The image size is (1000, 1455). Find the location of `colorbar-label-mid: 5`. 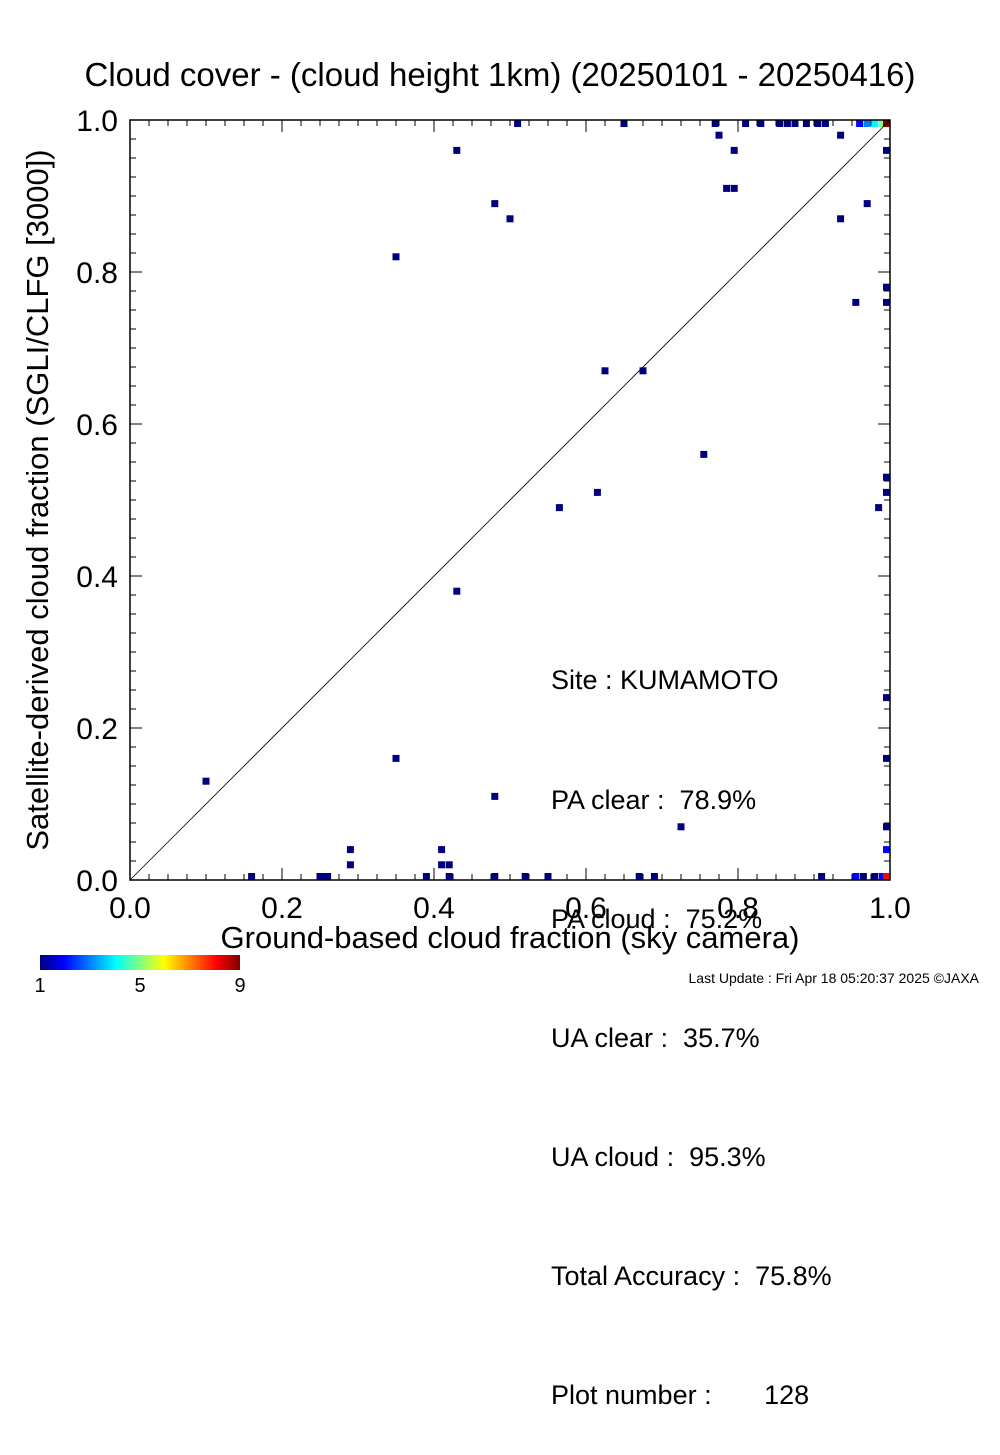

colorbar-label-mid: 5 is located at coordinates (140, 986).